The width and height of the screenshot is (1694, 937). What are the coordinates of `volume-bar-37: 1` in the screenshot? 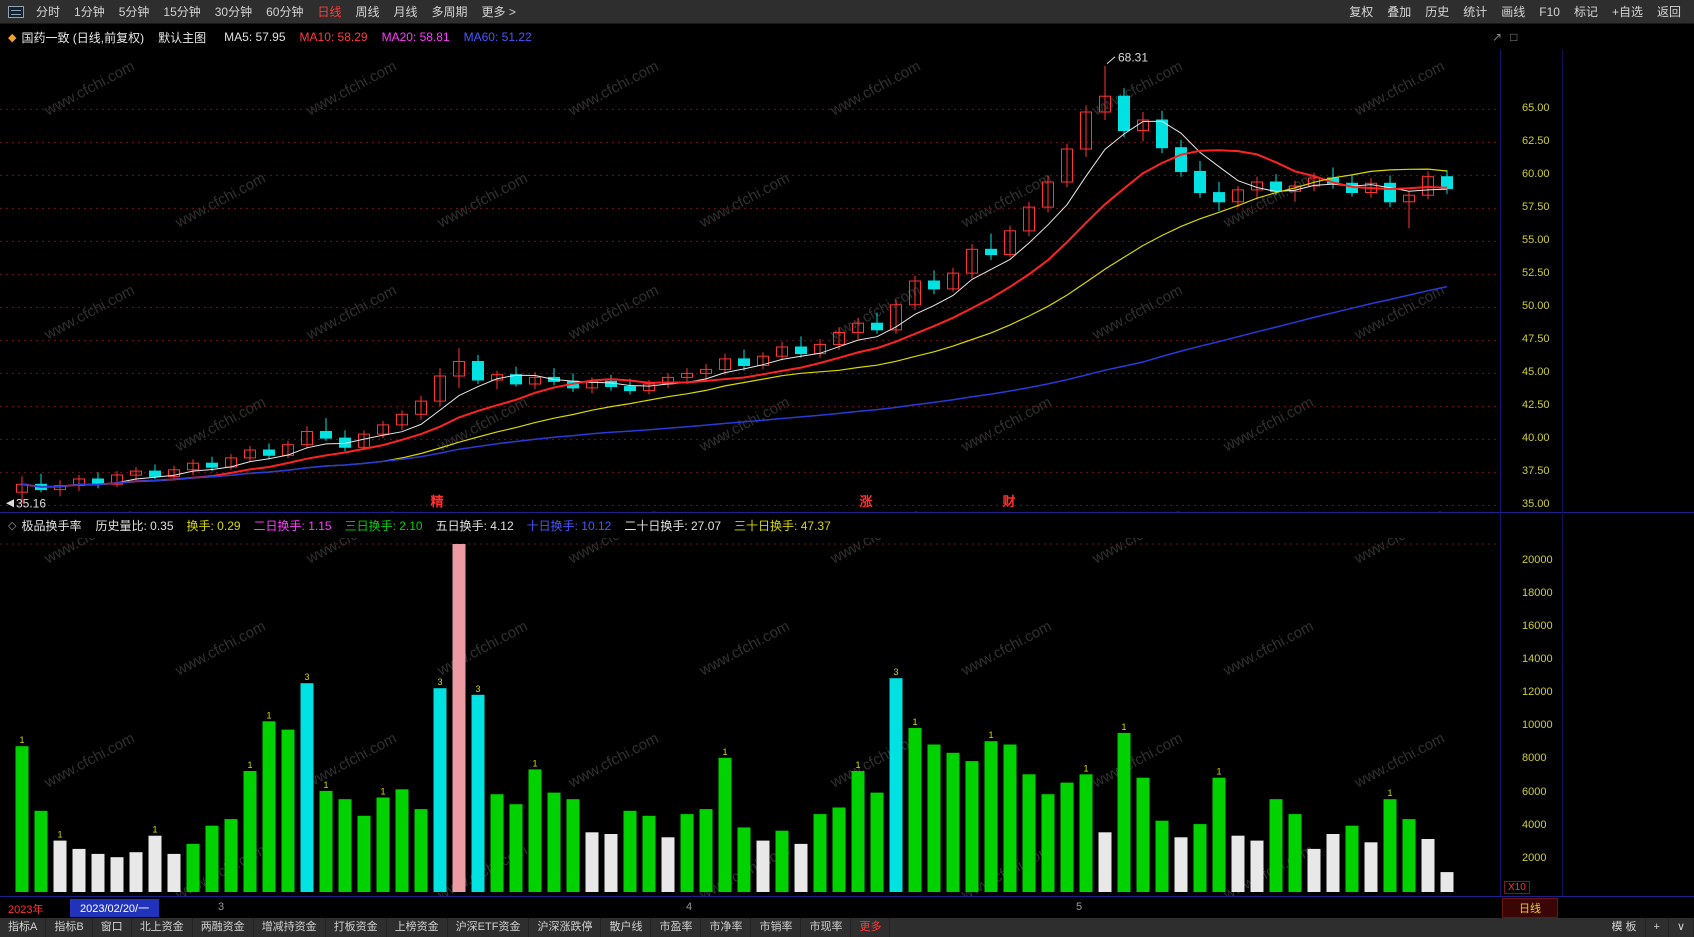 It's located at (725, 819).